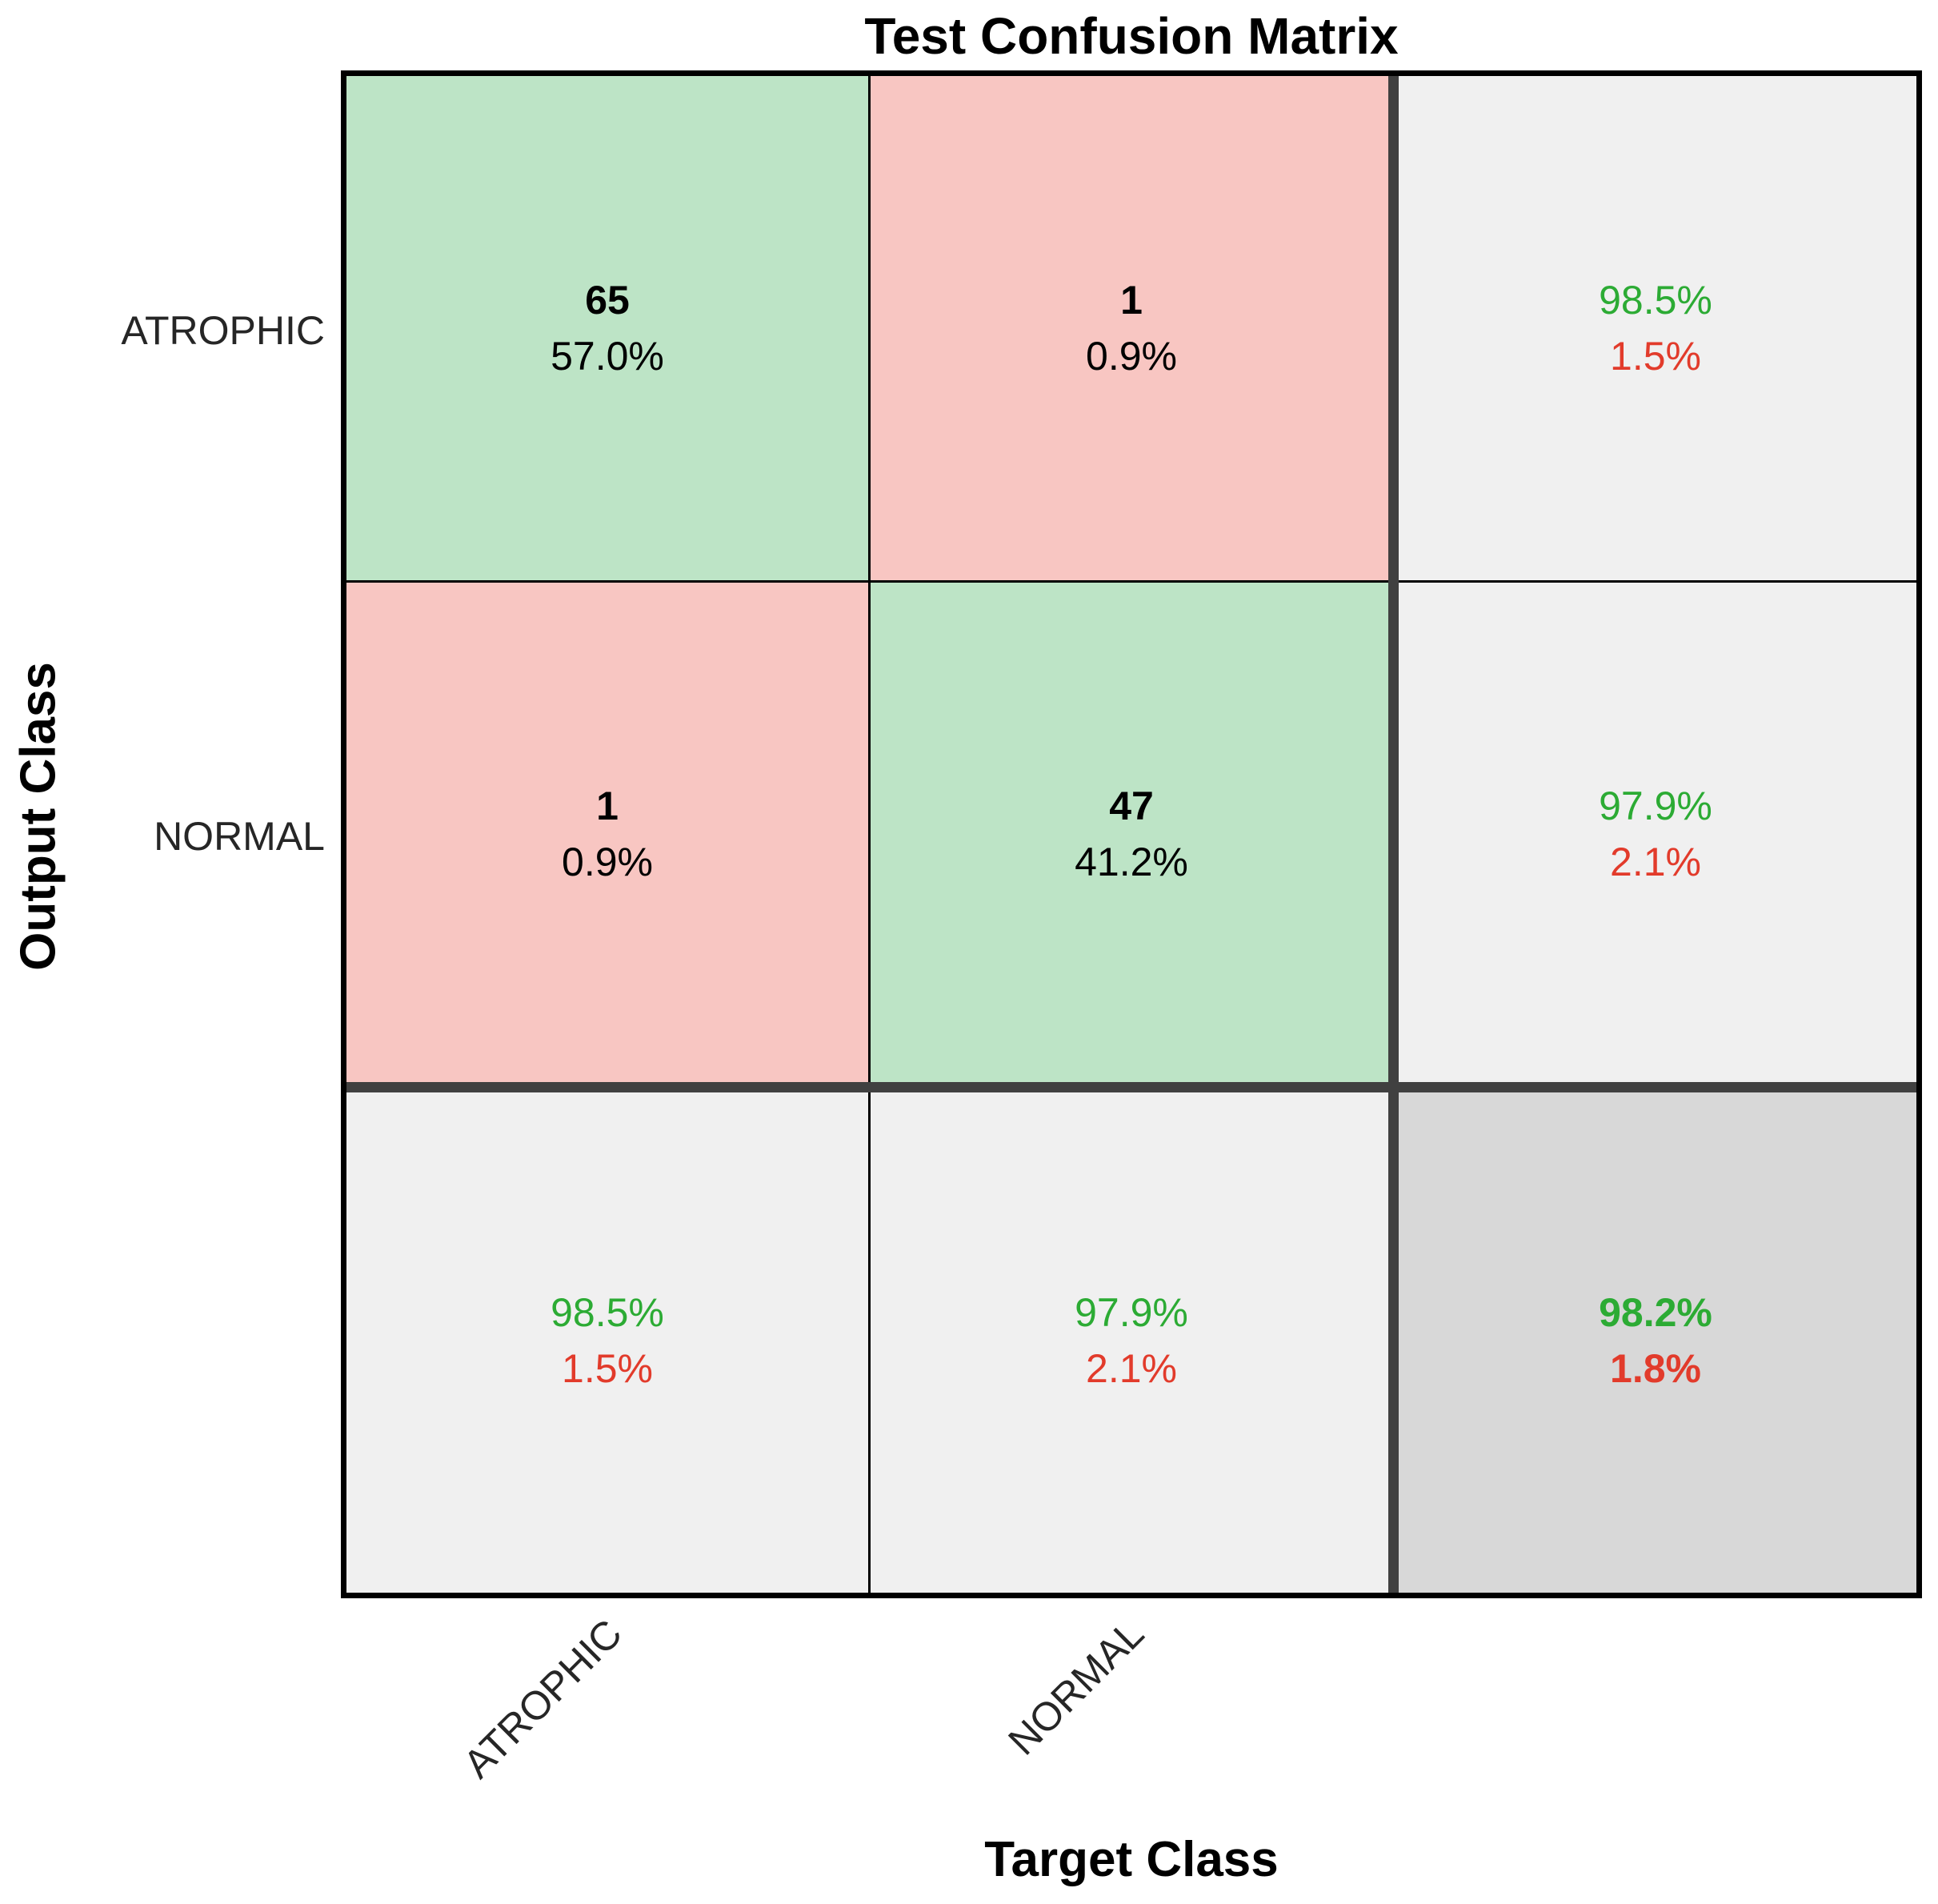  I want to click on overall-accuracy-percent: 98.2%, so click(1656, 1313).